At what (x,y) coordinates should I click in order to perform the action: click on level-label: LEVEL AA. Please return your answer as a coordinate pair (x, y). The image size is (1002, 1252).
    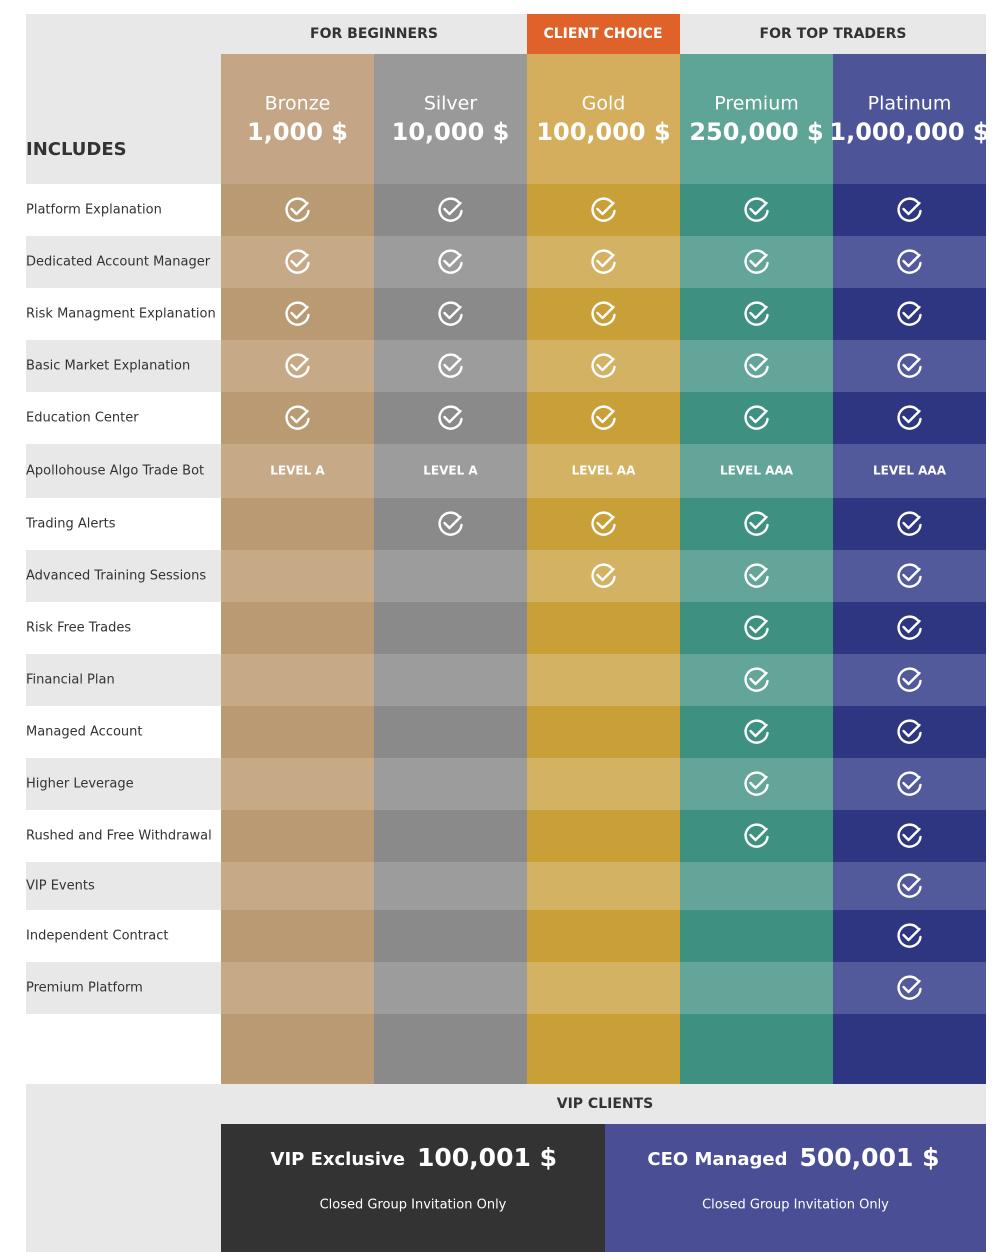
    Looking at the image, I should click on (604, 471).